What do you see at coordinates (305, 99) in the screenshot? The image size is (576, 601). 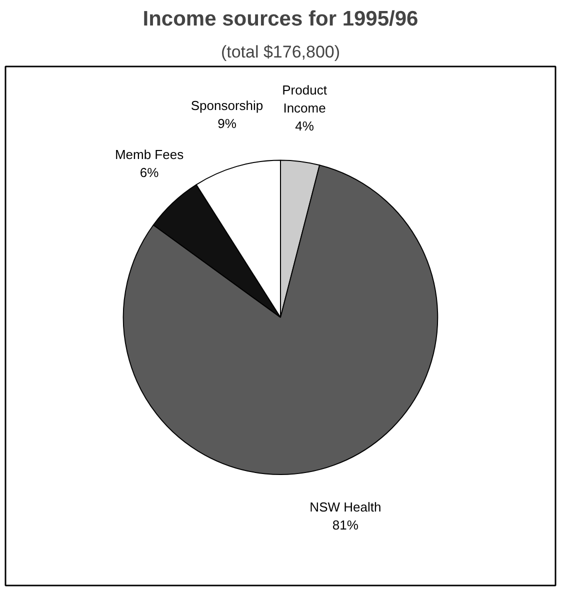 I see `slice-label: Product Income` at bounding box center [305, 99].